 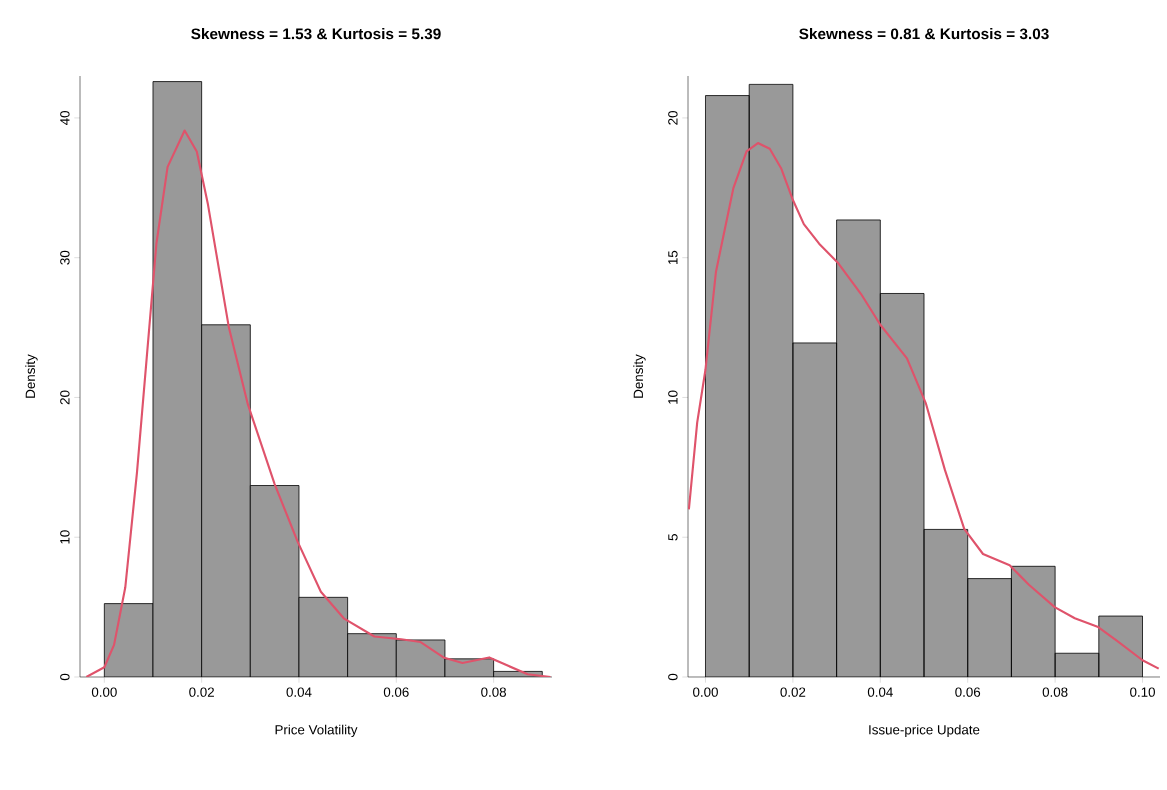 I want to click on x-axis-title: Issue-price Update, so click(x=924, y=731).